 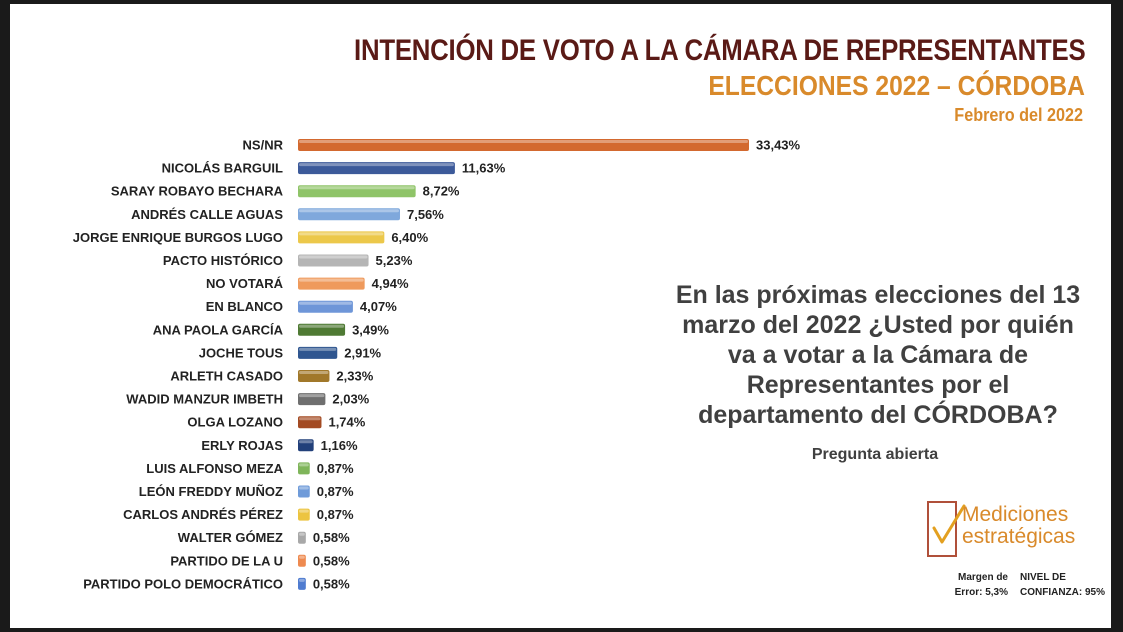 What do you see at coordinates (241, 352) in the screenshot?
I see `category-label: JOCHE TOUS` at bounding box center [241, 352].